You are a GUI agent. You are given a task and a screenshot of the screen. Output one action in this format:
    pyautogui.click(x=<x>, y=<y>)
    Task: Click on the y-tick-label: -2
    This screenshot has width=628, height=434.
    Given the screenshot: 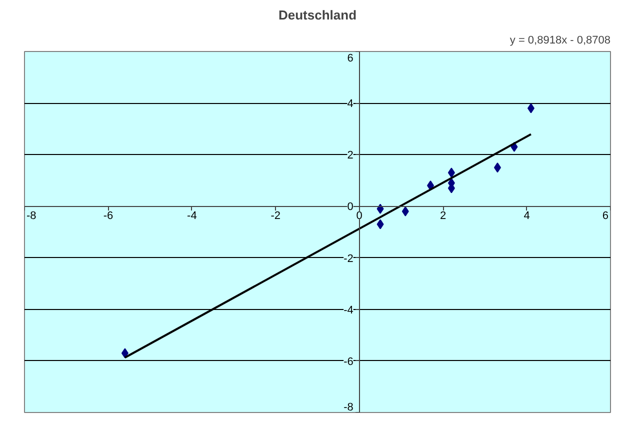 What is the action you would take?
    pyautogui.click(x=349, y=258)
    